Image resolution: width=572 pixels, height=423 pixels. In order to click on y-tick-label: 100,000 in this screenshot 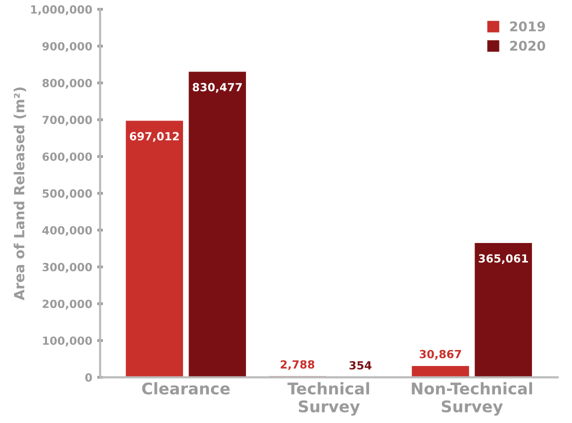, I will do `click(67, 341)`.